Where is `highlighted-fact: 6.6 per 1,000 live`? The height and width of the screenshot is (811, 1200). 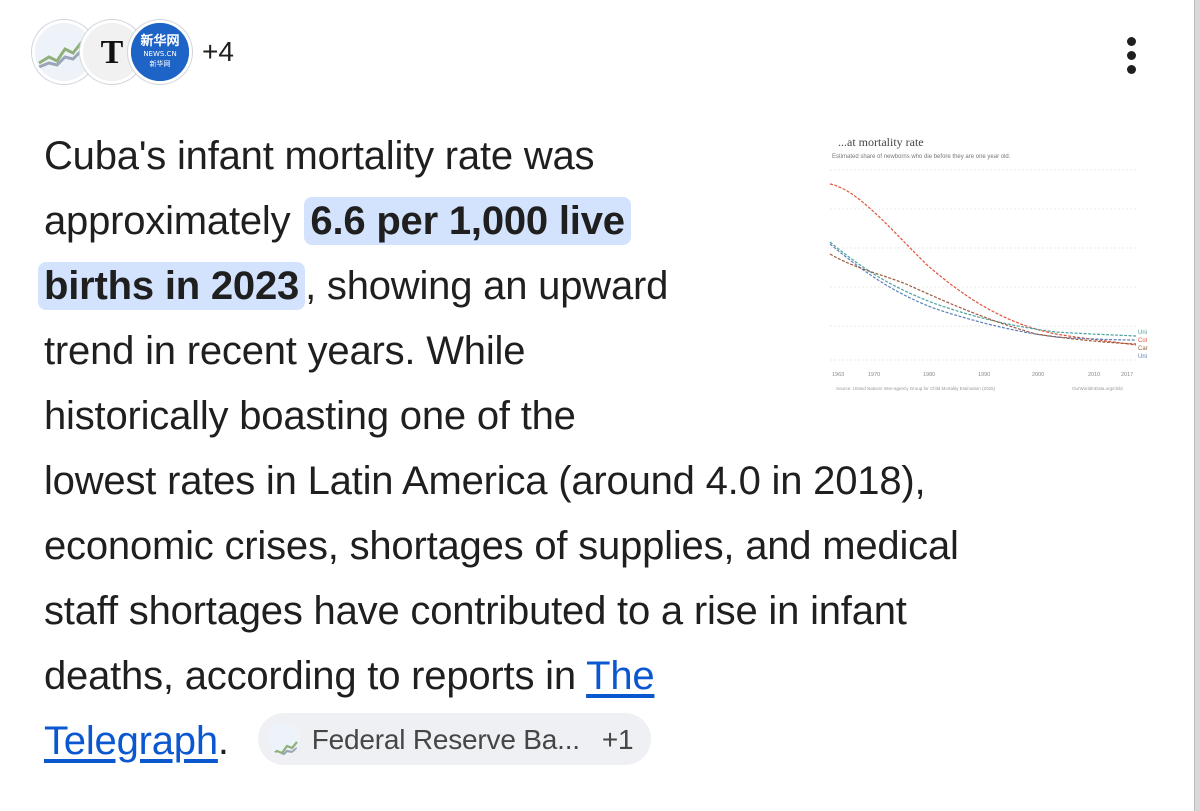
highlighted-fact: 6.6 per 1,000 live is located at coordinates (467, 221).